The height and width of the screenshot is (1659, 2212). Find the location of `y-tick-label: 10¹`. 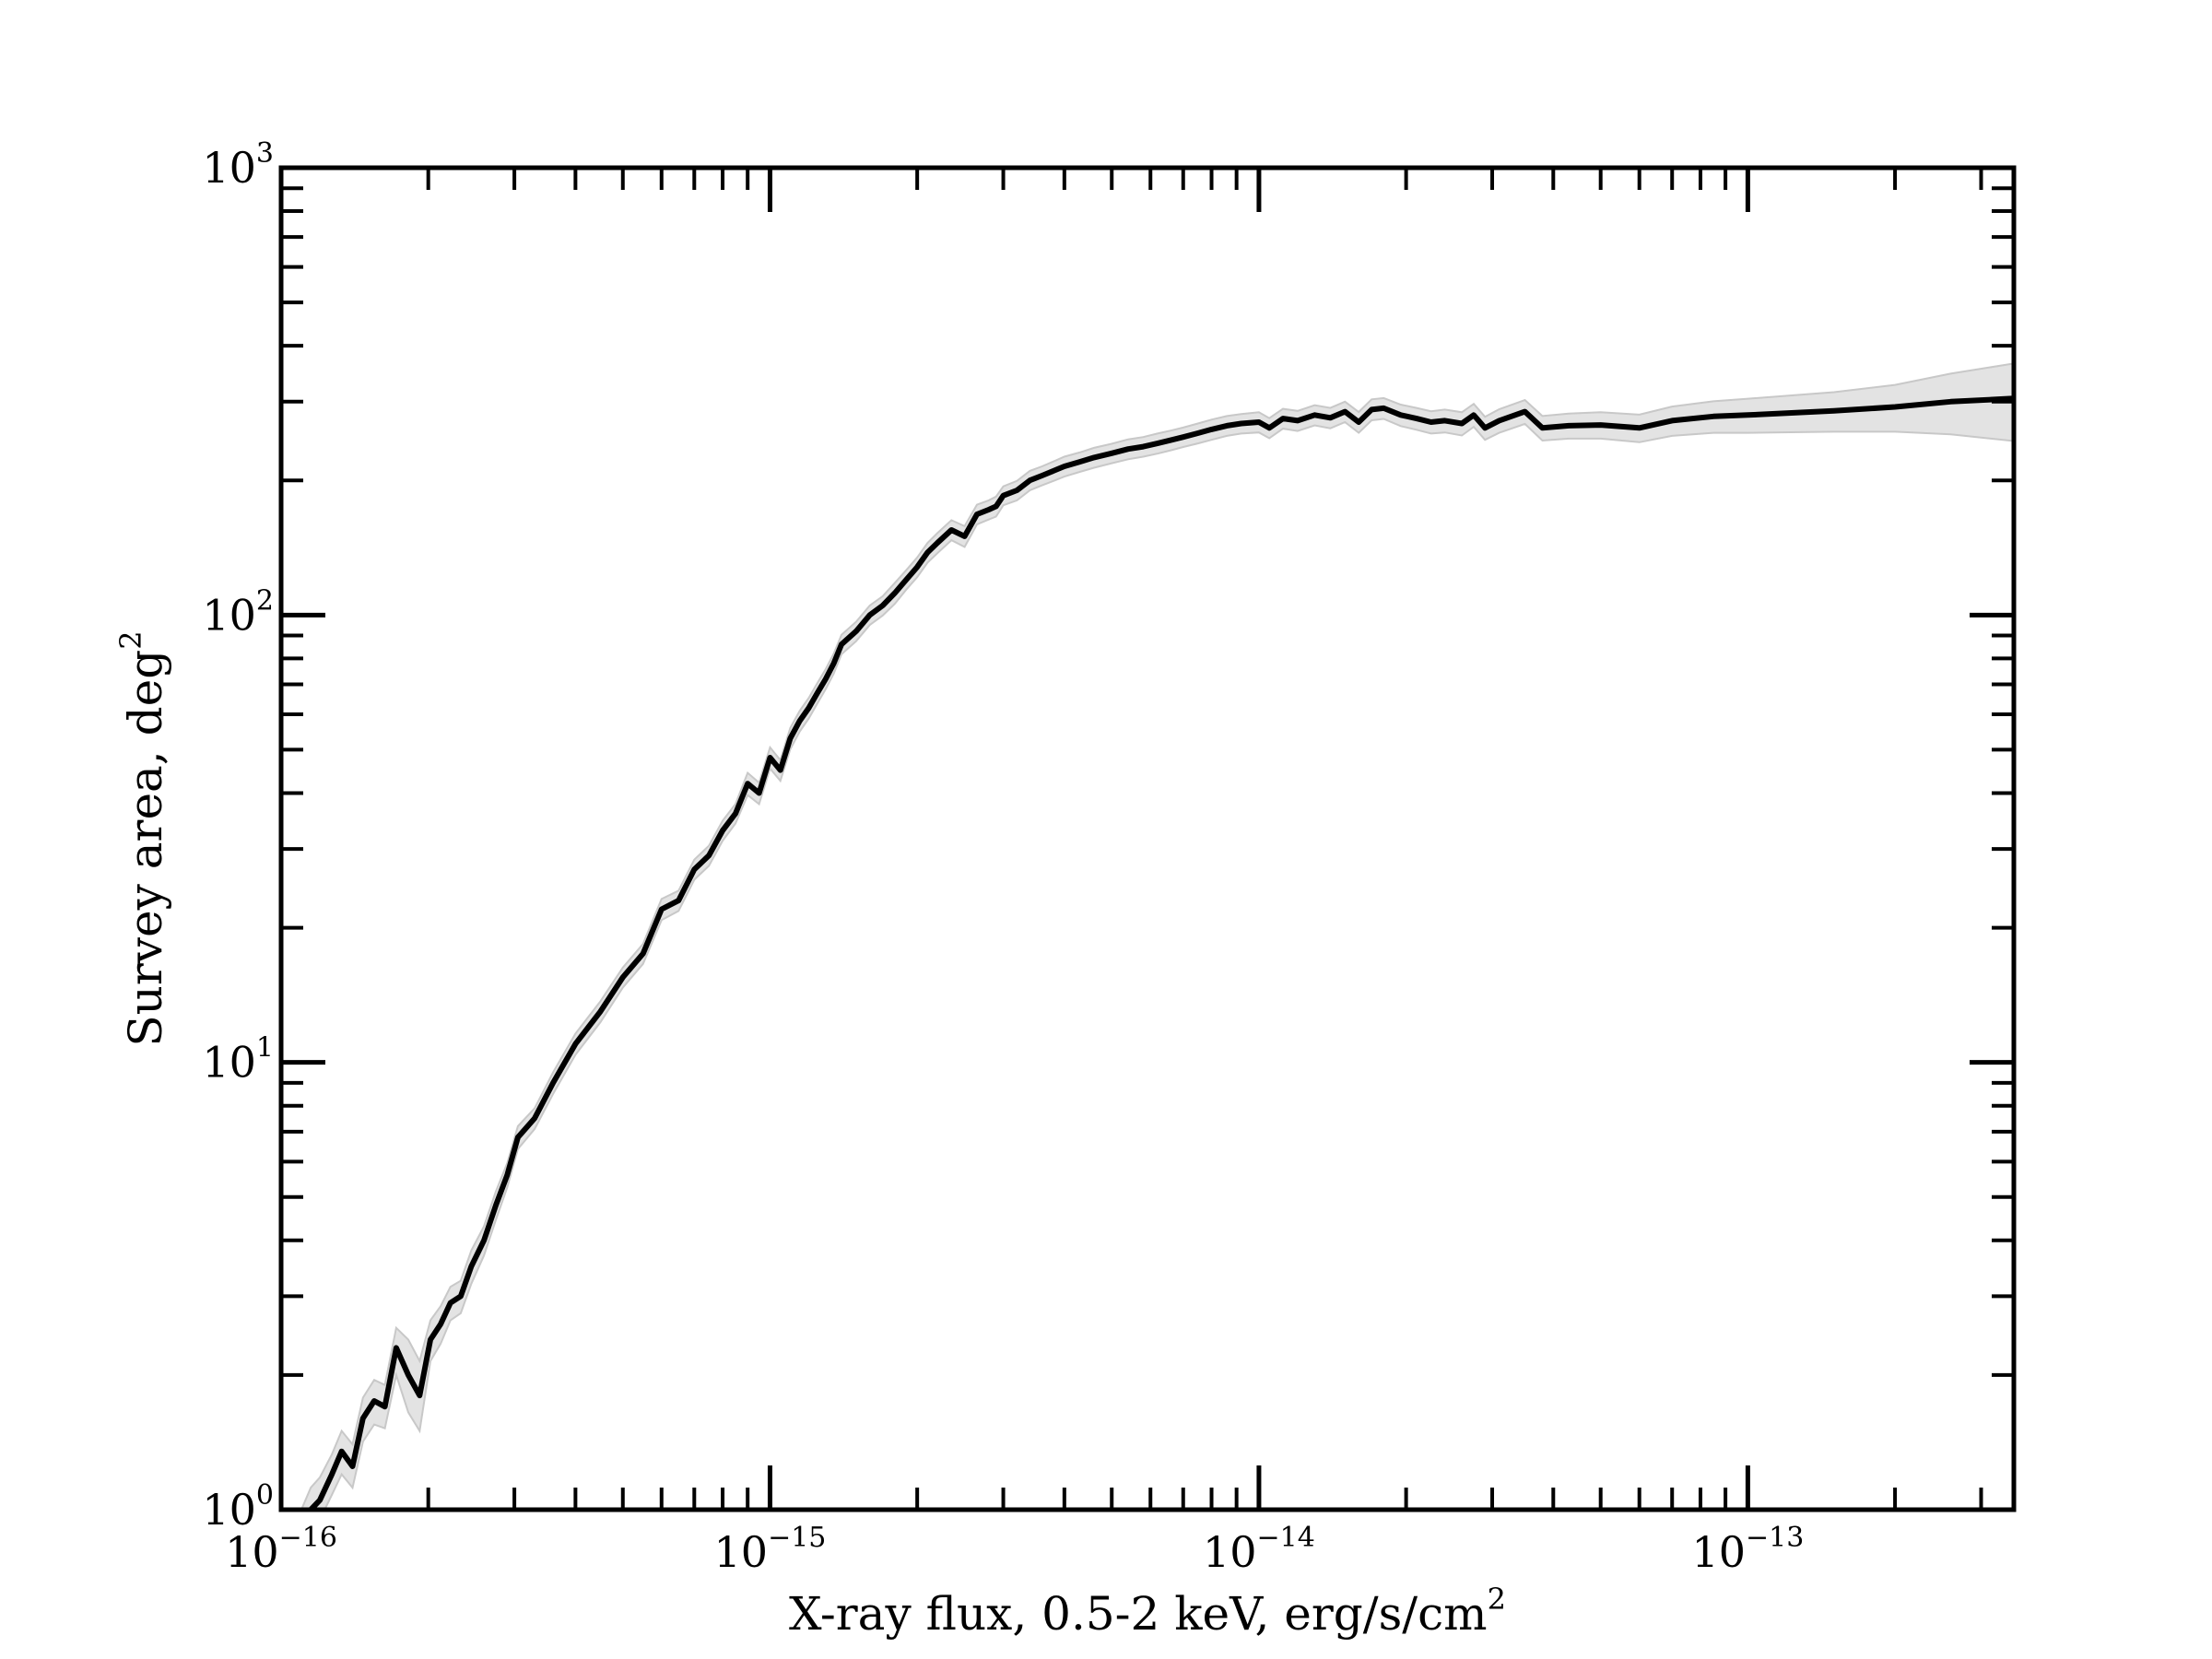

y-tick-label: 10¹ is located at coordinates (238, 1060).